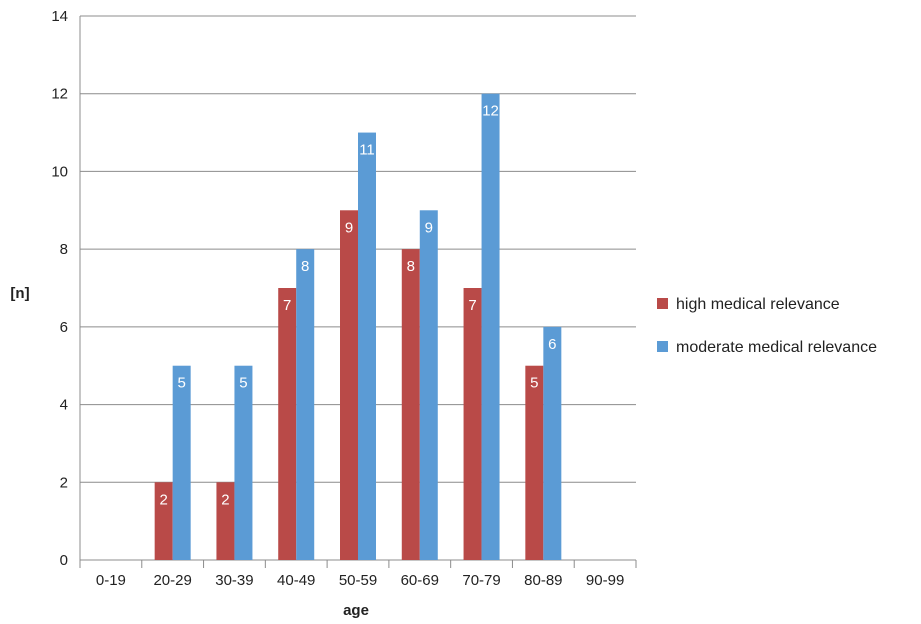 This screenshot has height=624, width=921. Describe the element at coordinates (605, 580) in the screenshot. I see `x-tick-label: 90-99` at that location.